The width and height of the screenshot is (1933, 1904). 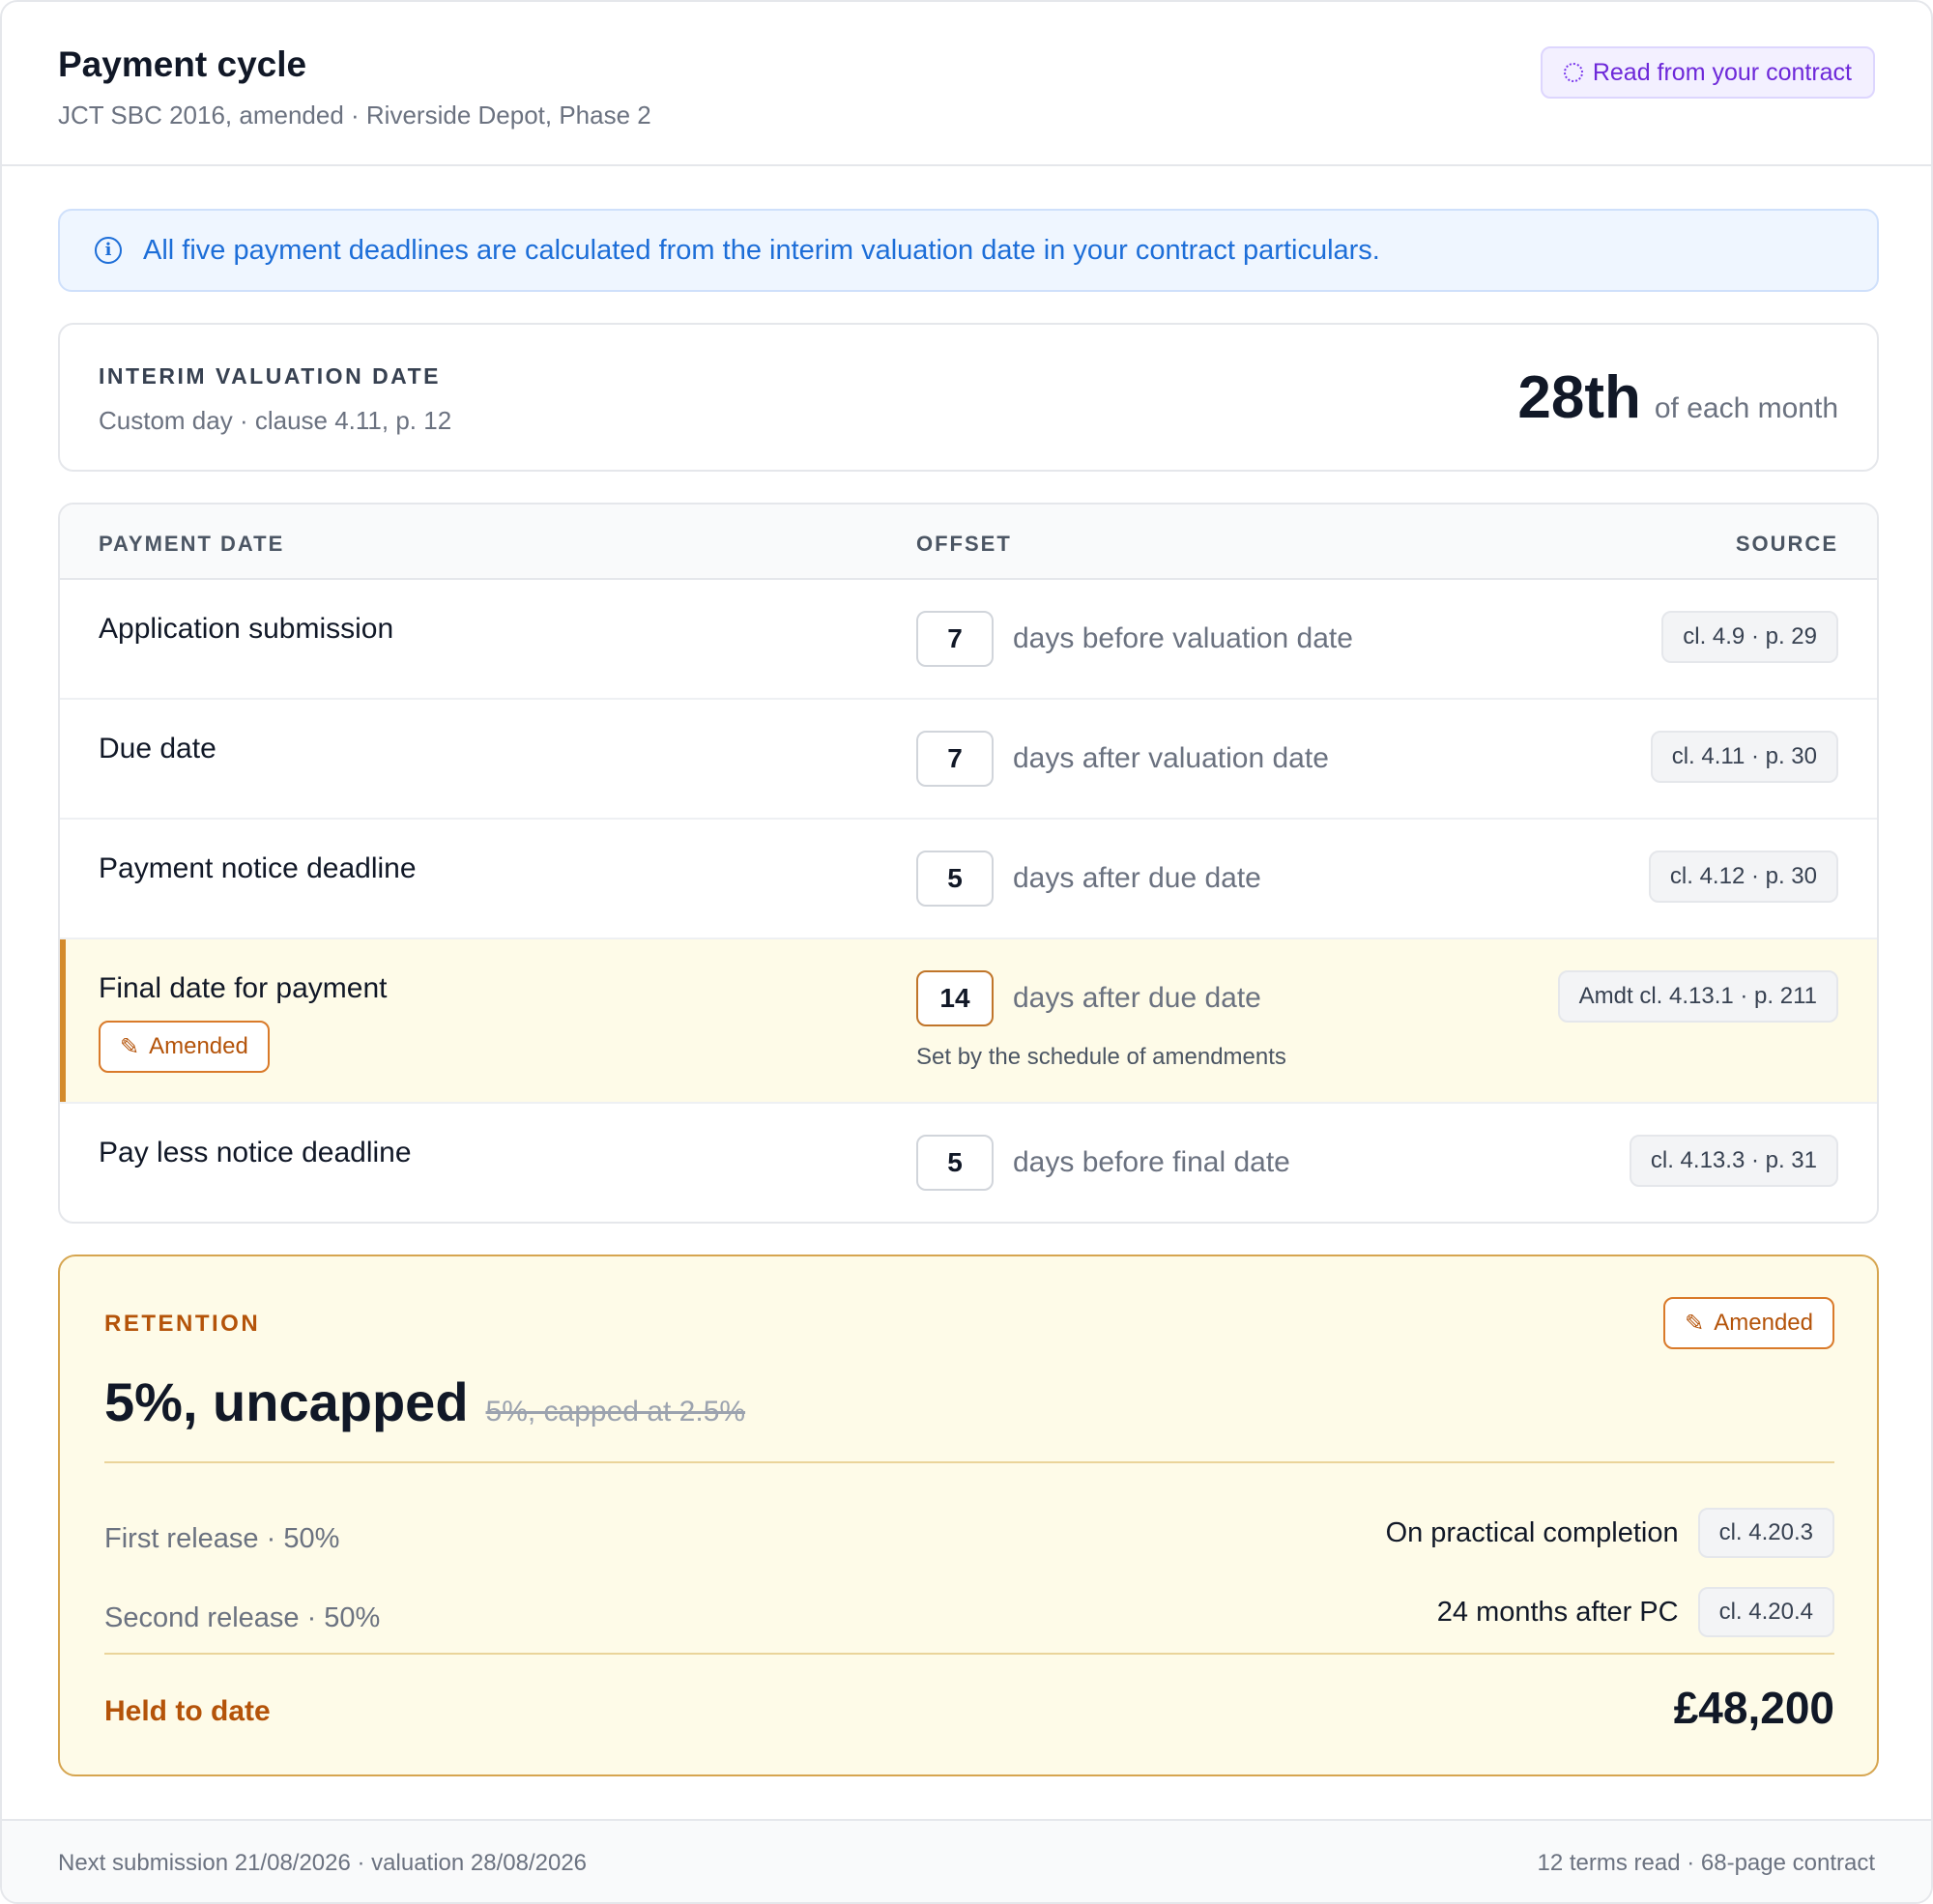 What do you see at coordinates (1183, 638) in the screenshot?
I see `offset-text: days before valuation date` at bounding box center [1183, 638].